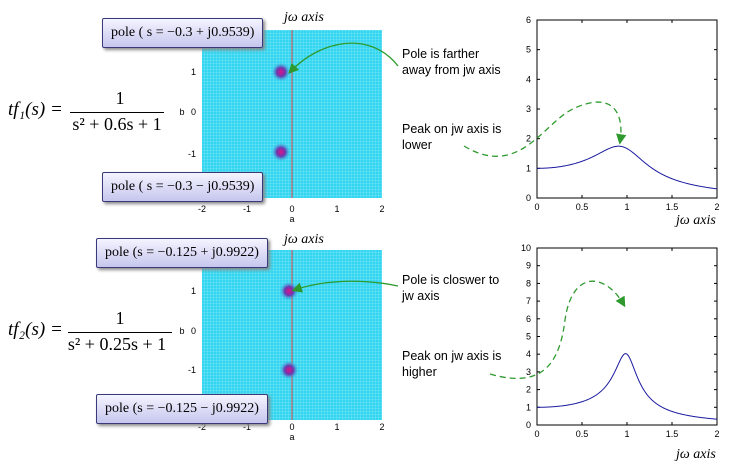  Describe the element at coordinates (35, 329) in the screenshot. I see `tf2-label: tf₂(s) =` at that location.